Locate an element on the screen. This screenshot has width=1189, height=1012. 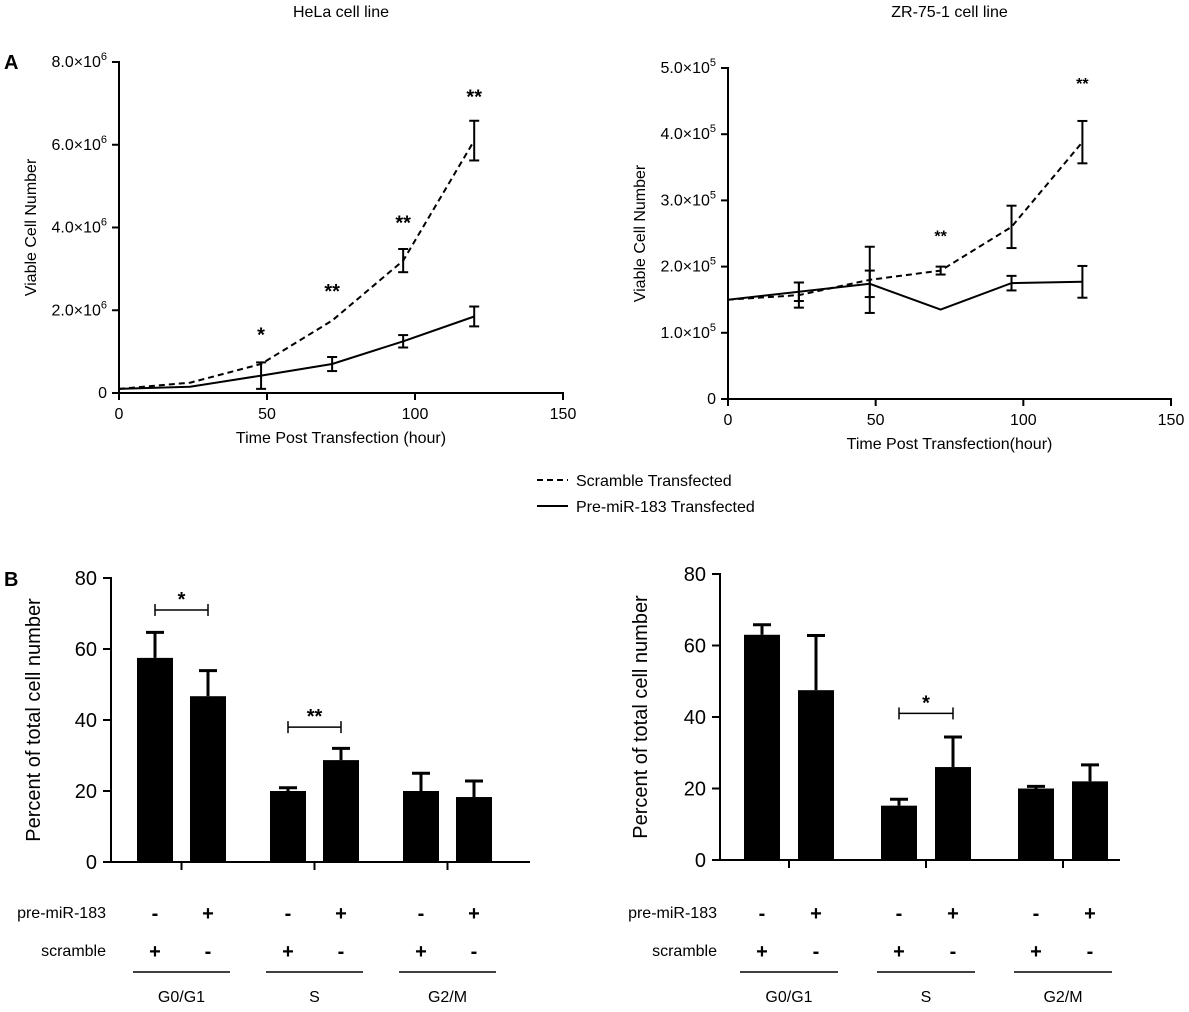
y-tick-label: 2.0×10⁵ is located at coordinates (688, 266).